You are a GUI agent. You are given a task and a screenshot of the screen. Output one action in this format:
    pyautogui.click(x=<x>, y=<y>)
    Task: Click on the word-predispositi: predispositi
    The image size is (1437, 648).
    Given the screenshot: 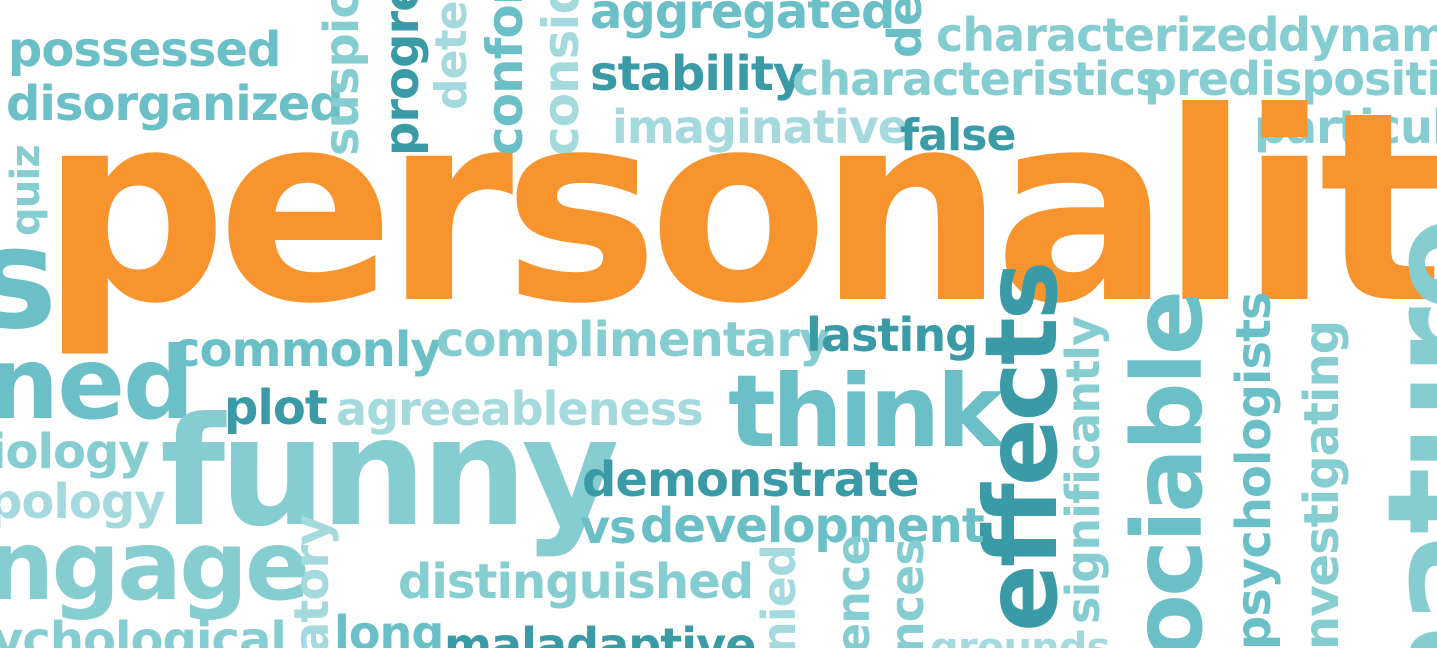 What is the action you would take?
    pyautogui.click(x=1290, y=79)
    